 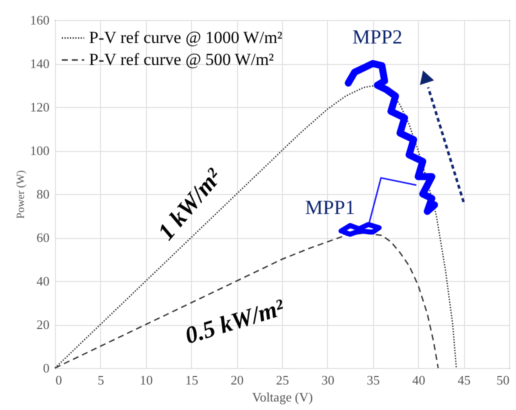 What do you see at coordinates (503, 380) in the screenshot?
I see `x-tick-label: 50` at bounding box center [503, 380].